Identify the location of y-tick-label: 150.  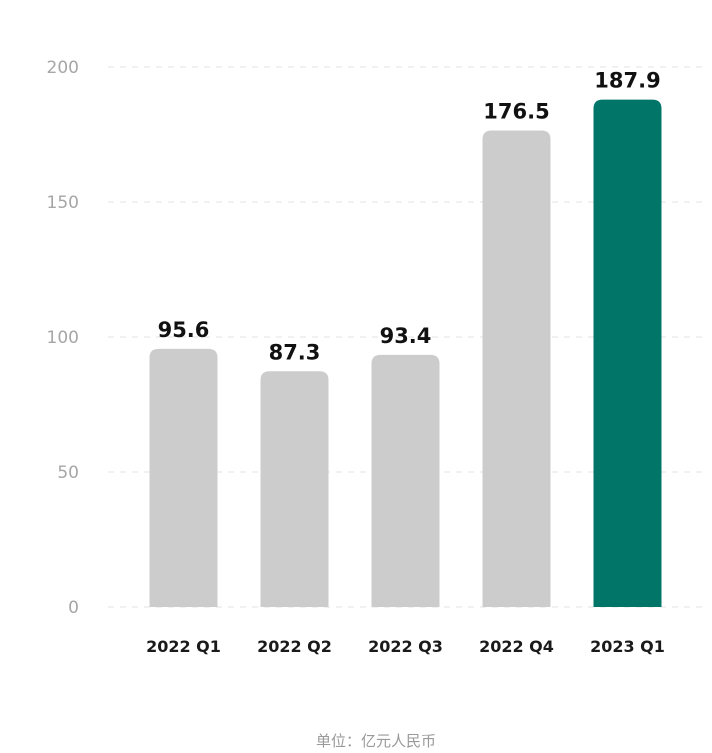
(63, 203).